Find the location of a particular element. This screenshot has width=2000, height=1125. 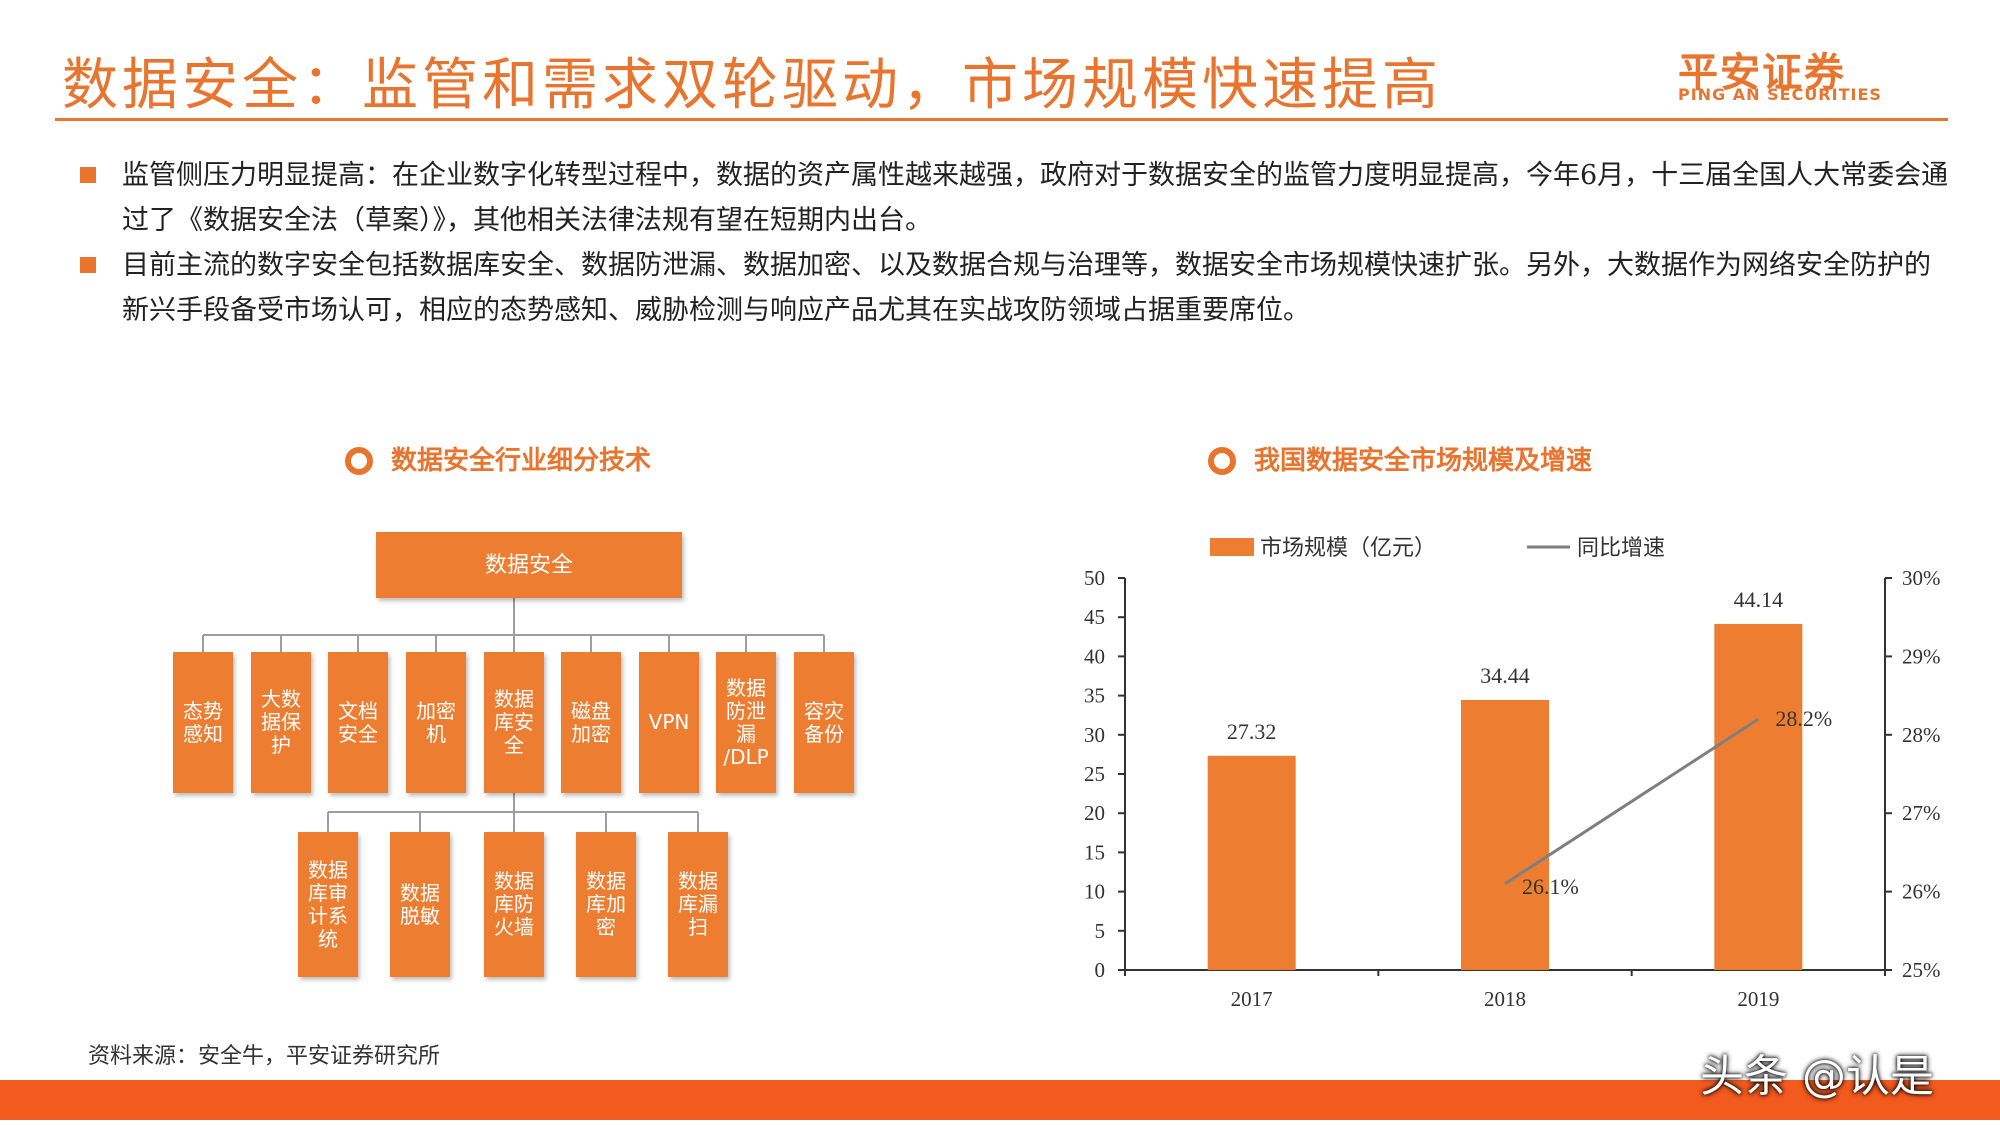

y-left-tick-label: 15 is located at coordinates (1094, 852).